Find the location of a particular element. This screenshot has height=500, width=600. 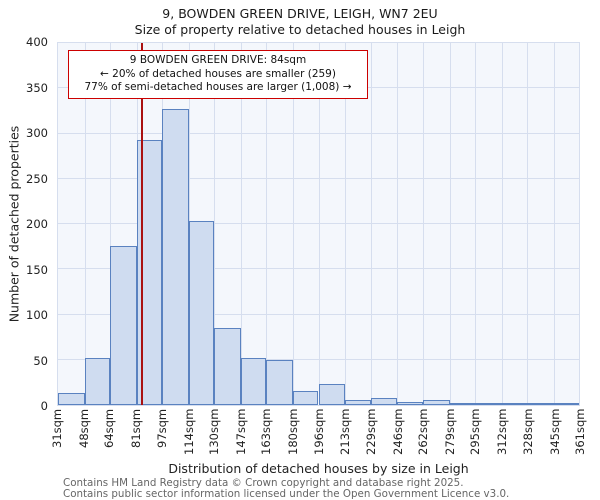

y-tick-label: 300 is located at coordinates (37, 133).